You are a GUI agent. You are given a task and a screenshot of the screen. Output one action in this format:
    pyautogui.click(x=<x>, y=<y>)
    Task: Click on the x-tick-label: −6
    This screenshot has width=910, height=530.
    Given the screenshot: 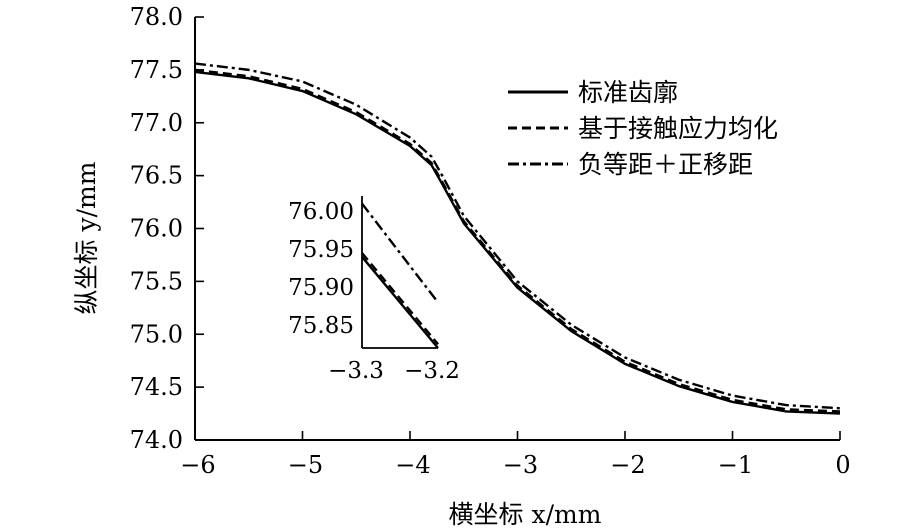 What is the action you would take?
    pyautogui.click(x=197, y=465)
    